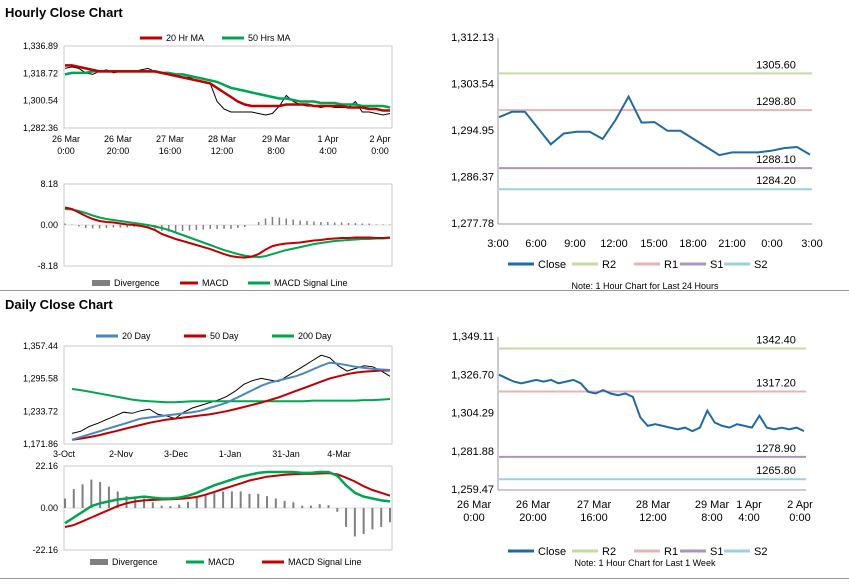 This screenshot has width=849, height=584. I want to click on daily-price-x-tick: 3-Dec, so click(176, 454).